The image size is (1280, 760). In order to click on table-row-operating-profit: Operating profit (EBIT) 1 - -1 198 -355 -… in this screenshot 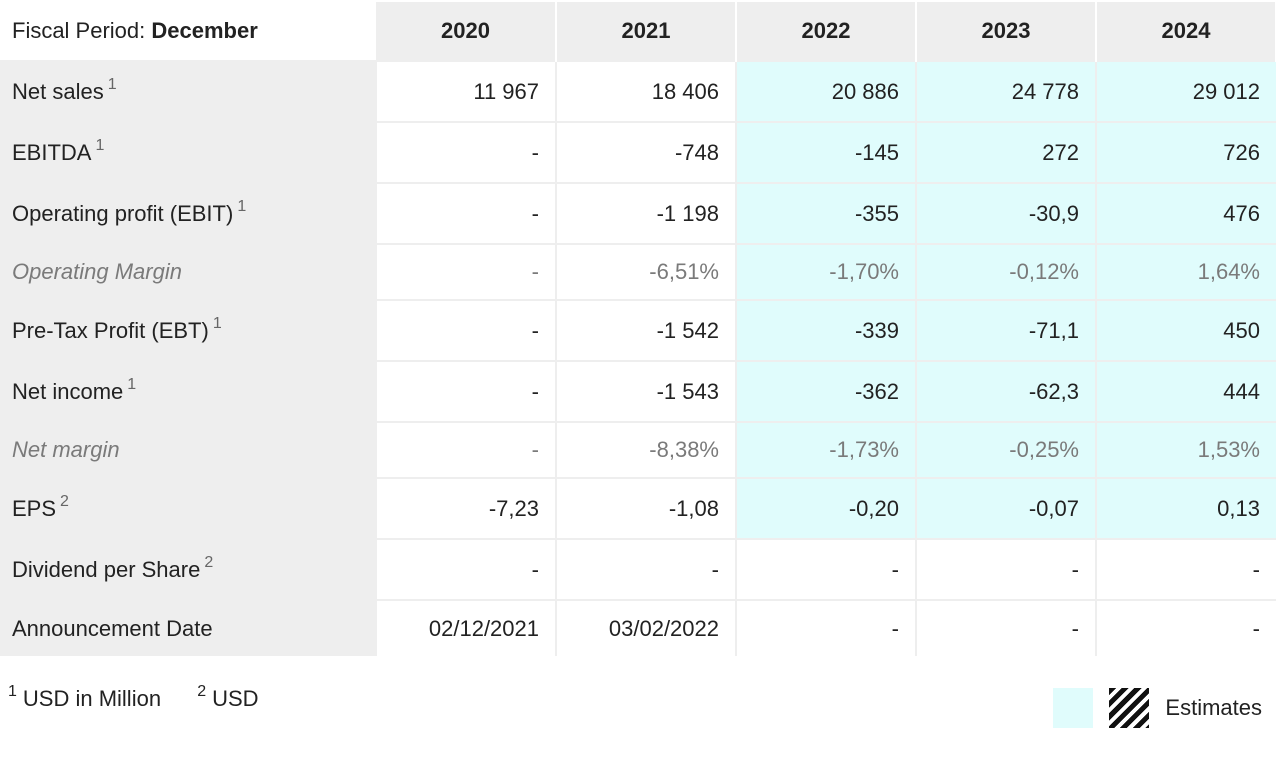, I will do `click(638, 213)`.